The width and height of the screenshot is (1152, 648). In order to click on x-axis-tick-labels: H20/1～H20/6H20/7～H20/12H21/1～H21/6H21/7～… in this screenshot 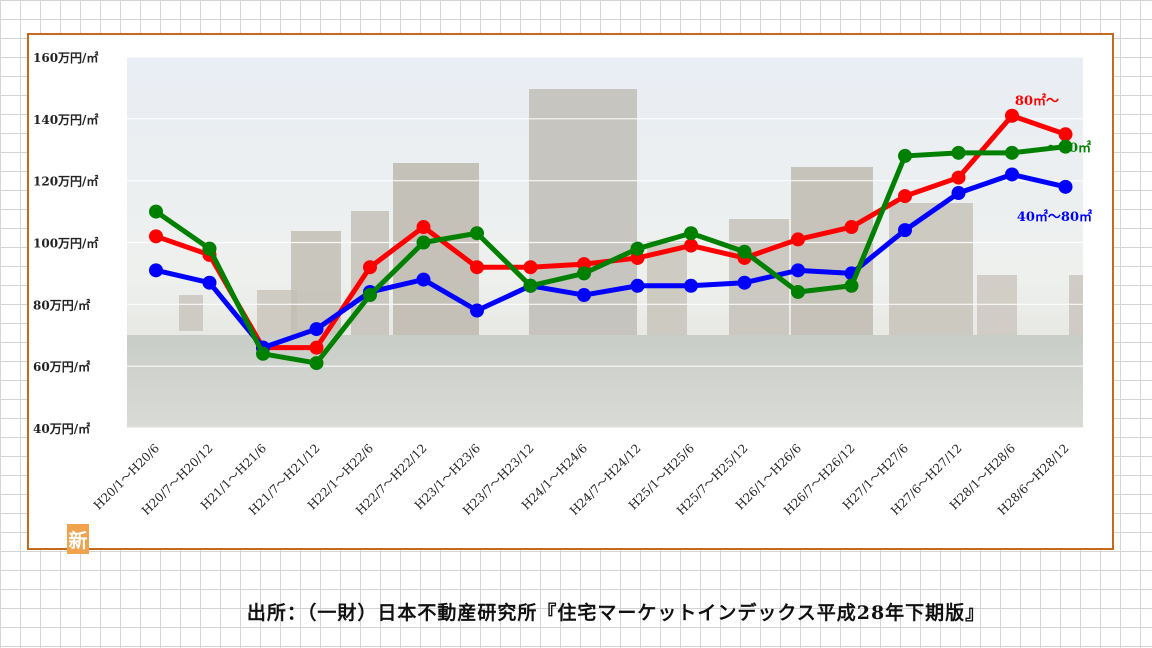, I will do `click(581, 479)`.